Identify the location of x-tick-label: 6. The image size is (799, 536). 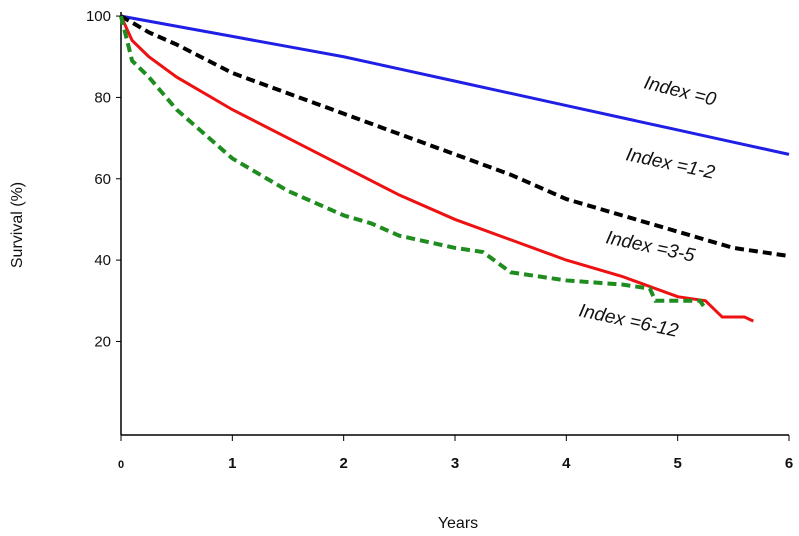
(789, 463).